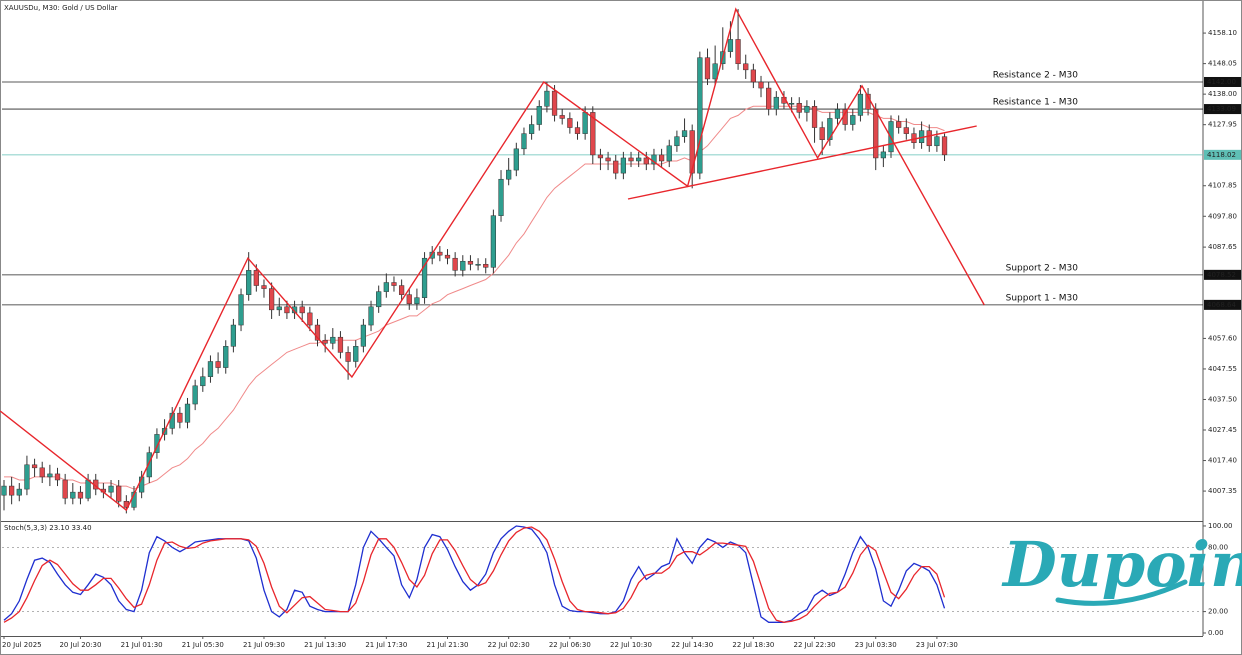  Describe the element at coordinates (1036, 75) in the screenshot. I see `level-name: Resistance 2 - M30` at that location.